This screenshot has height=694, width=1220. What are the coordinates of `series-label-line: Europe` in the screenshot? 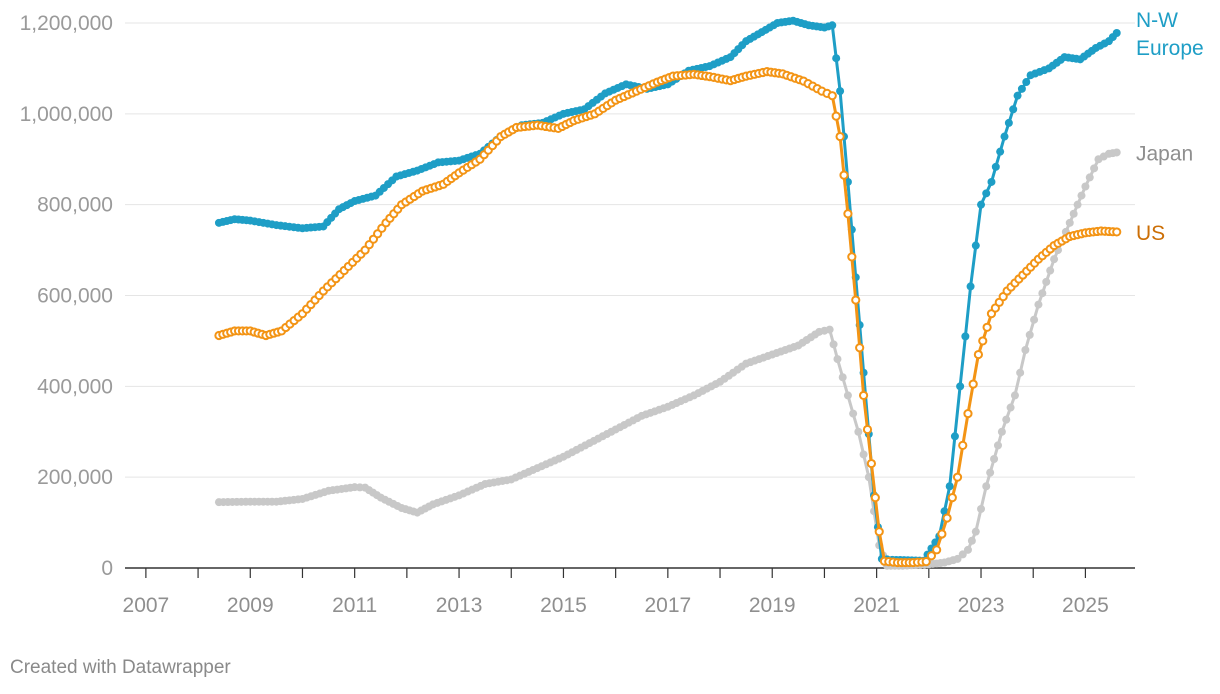 It's located at (1170, 48).